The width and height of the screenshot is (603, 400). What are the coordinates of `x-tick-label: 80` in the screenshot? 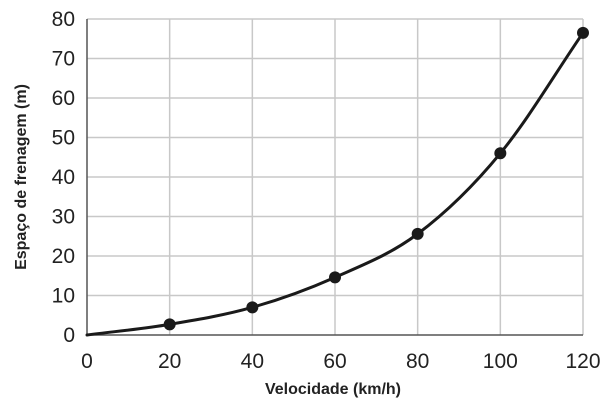 It's located at (417, 361).